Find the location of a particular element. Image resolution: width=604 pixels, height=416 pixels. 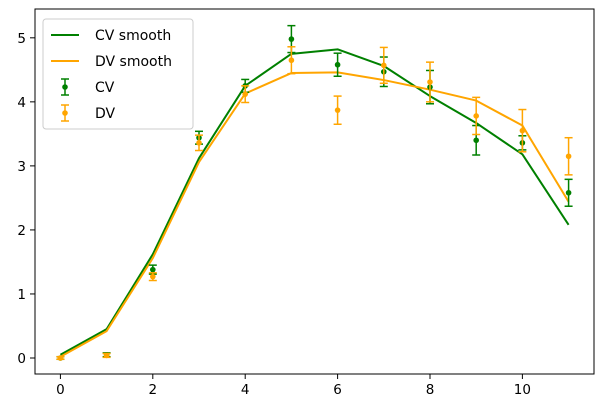

x-tick-label-4: 4 is located at coordinates (245, 390).